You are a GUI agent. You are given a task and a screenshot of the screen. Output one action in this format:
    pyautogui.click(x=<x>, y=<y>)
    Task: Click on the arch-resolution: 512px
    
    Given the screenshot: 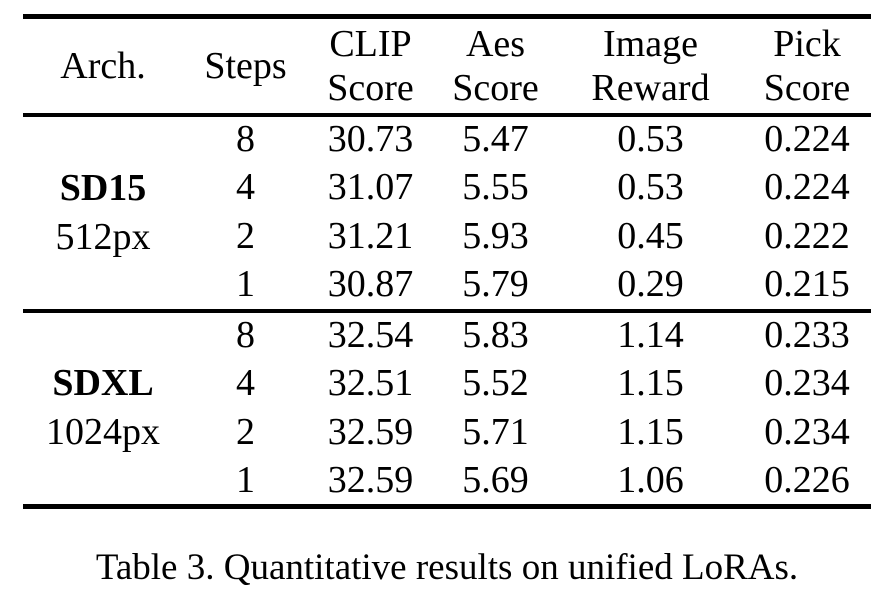 What is the action you would take?
    pyautogui.click(x=103, y=236)
    